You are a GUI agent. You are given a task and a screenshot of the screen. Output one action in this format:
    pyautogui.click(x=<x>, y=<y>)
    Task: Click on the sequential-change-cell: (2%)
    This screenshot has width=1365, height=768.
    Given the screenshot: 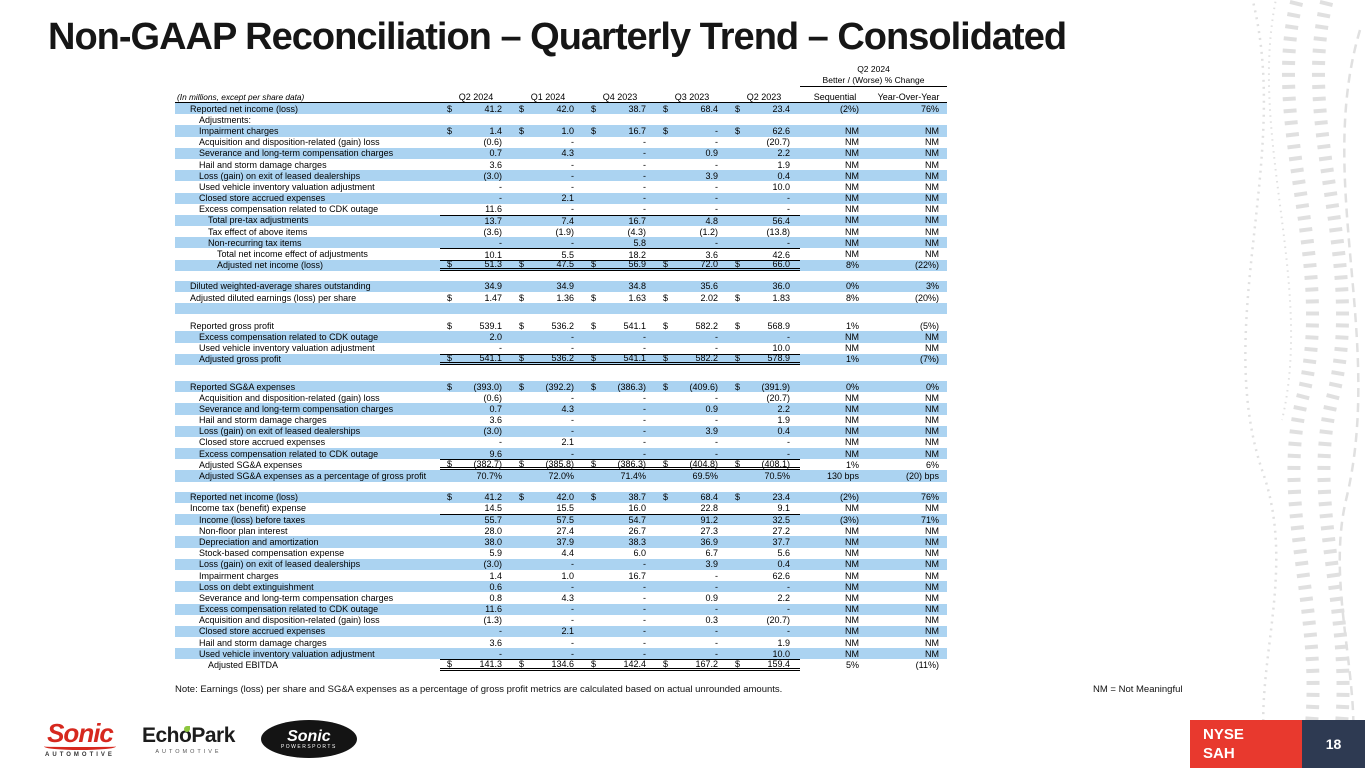 What is the action you would take?
    pyautogui.click(x=849, y=497)
    